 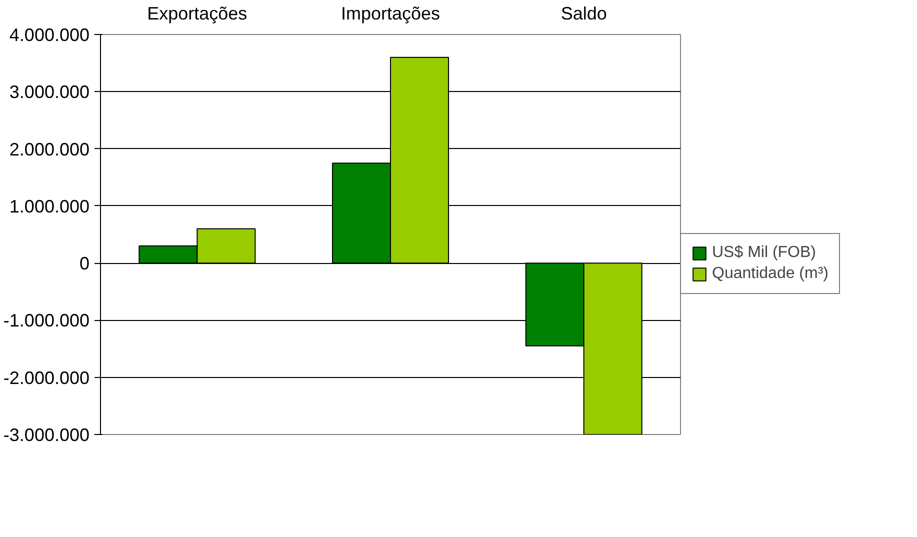 I want to click on y-tick-label: -2.000.000, so click(x=46, y=378).